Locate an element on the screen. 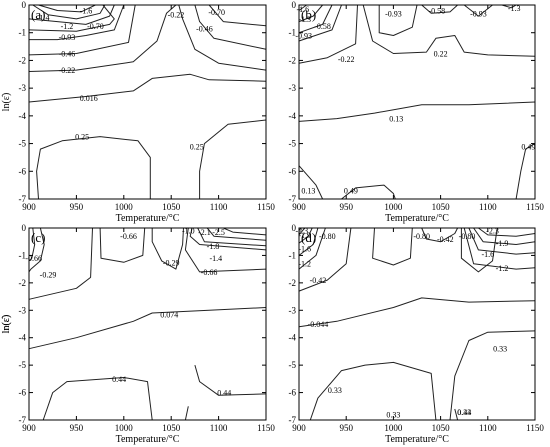  contour-label: -0.42 is located at coordinates (445, 239).